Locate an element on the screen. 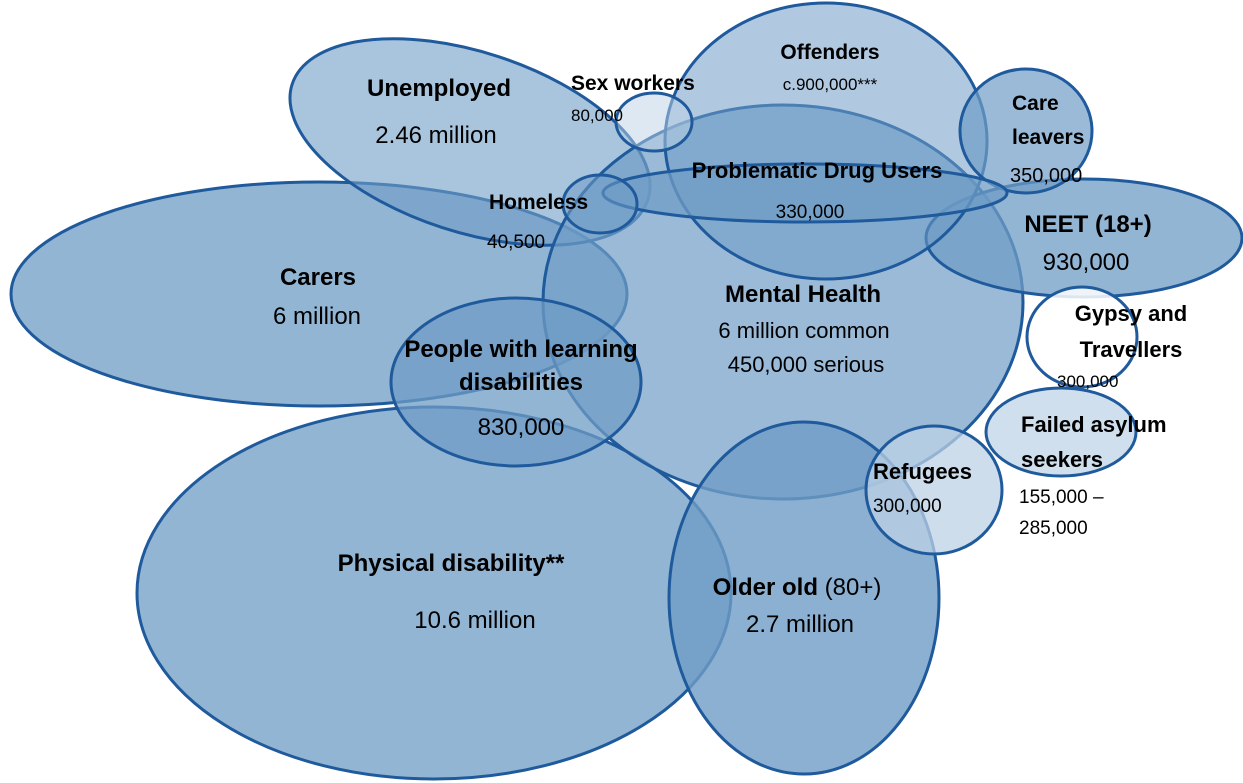 Image resolution: width=1243 pixels, height=783 pixels. older-old-name-suffix: (80+) is located at coordinates (849, 587).